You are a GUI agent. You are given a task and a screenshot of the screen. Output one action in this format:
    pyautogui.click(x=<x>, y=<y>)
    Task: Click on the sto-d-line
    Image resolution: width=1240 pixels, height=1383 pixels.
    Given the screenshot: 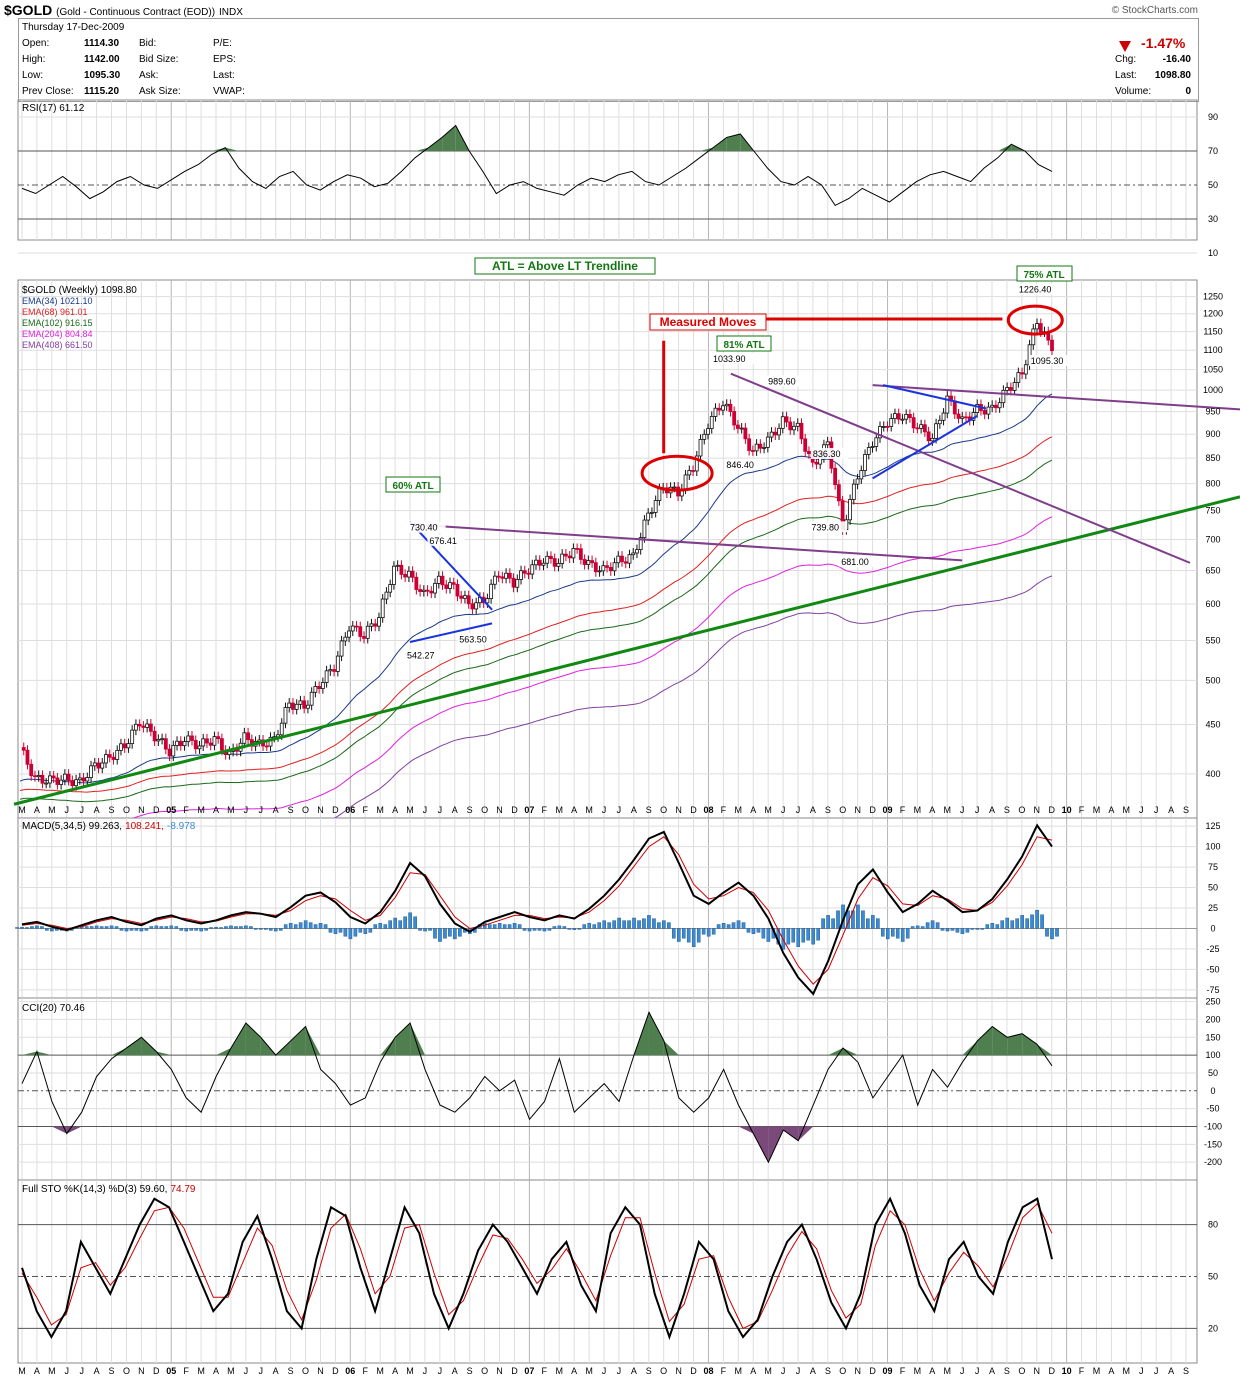 What is the action you would take?
    pyautogui.click(x=537, y=1266)
    